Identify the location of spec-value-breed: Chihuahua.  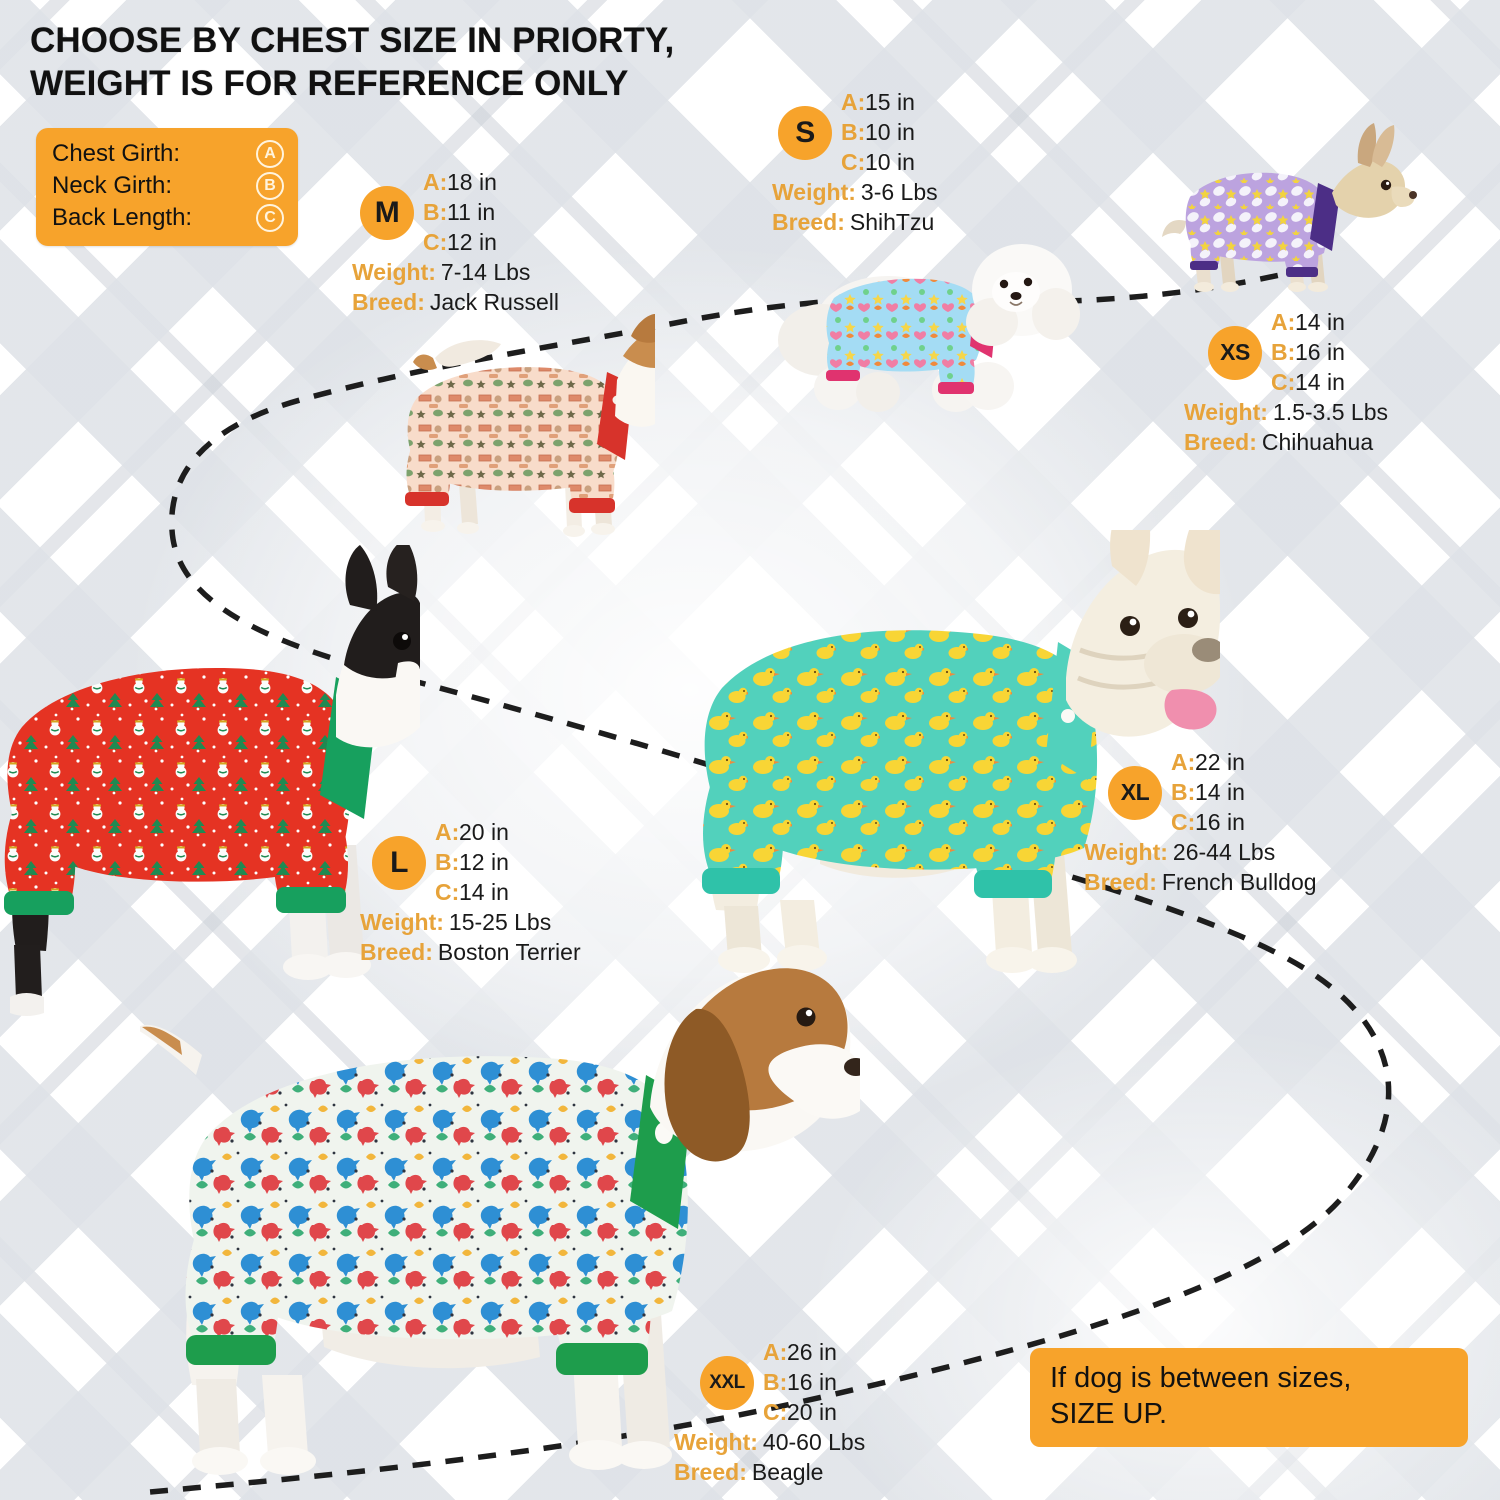
(1317, 441).